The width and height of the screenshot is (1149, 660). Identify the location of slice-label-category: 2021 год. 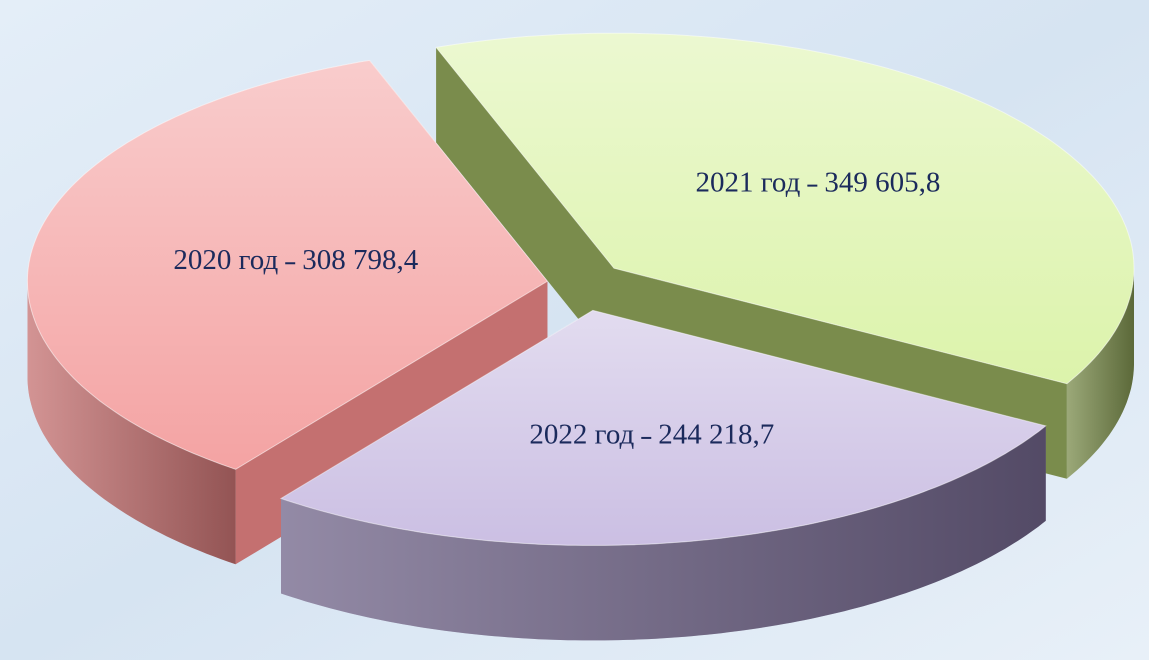
(747, 182).